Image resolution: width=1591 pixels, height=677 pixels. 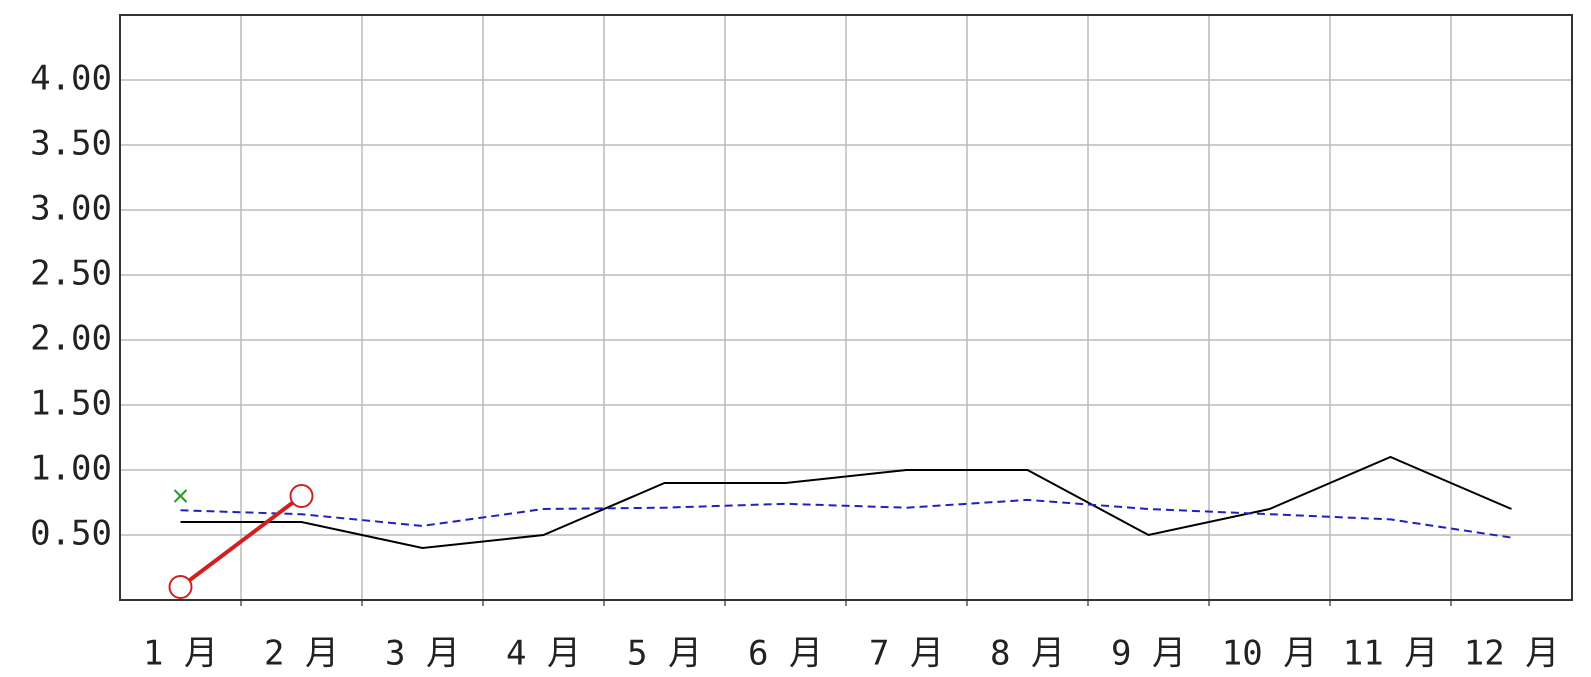 I want to click on x-tick-label: 1 月, so click(x=180, y=654).